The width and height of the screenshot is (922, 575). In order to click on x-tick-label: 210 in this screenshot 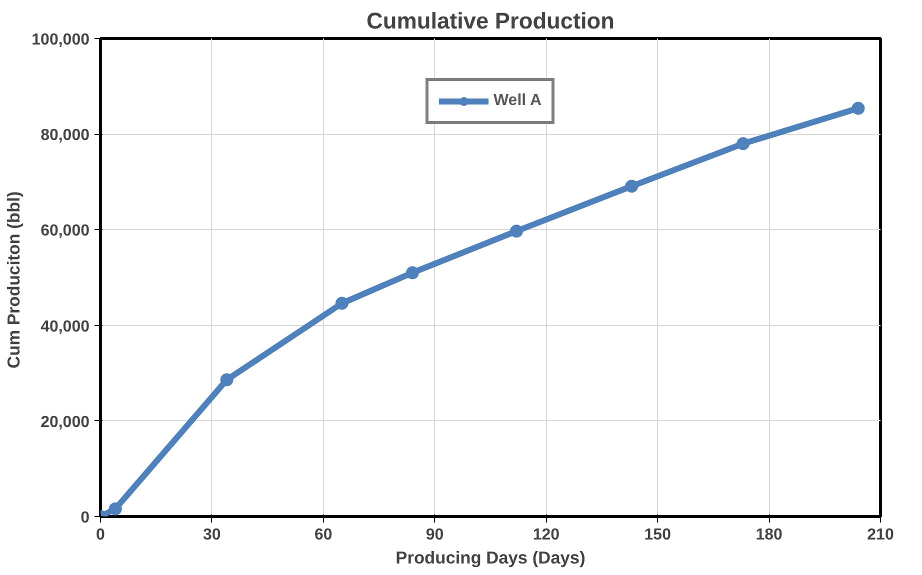, I will do `click(880, 535)`.